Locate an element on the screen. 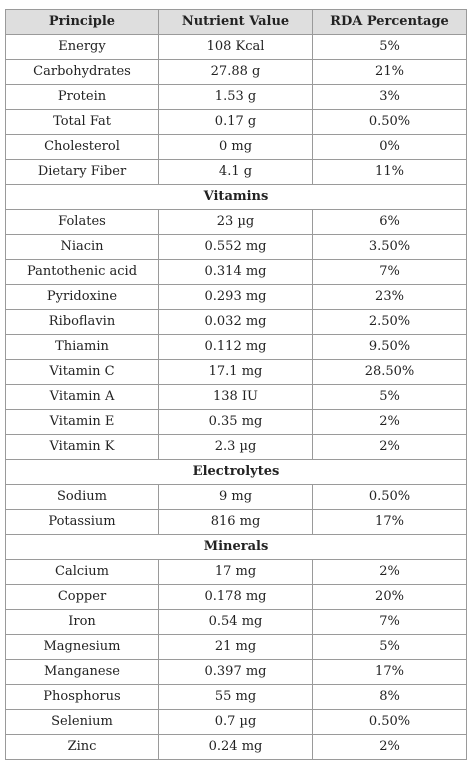  nutrient-value-cell: 0.178 mg is located at coordinates (235, 597).